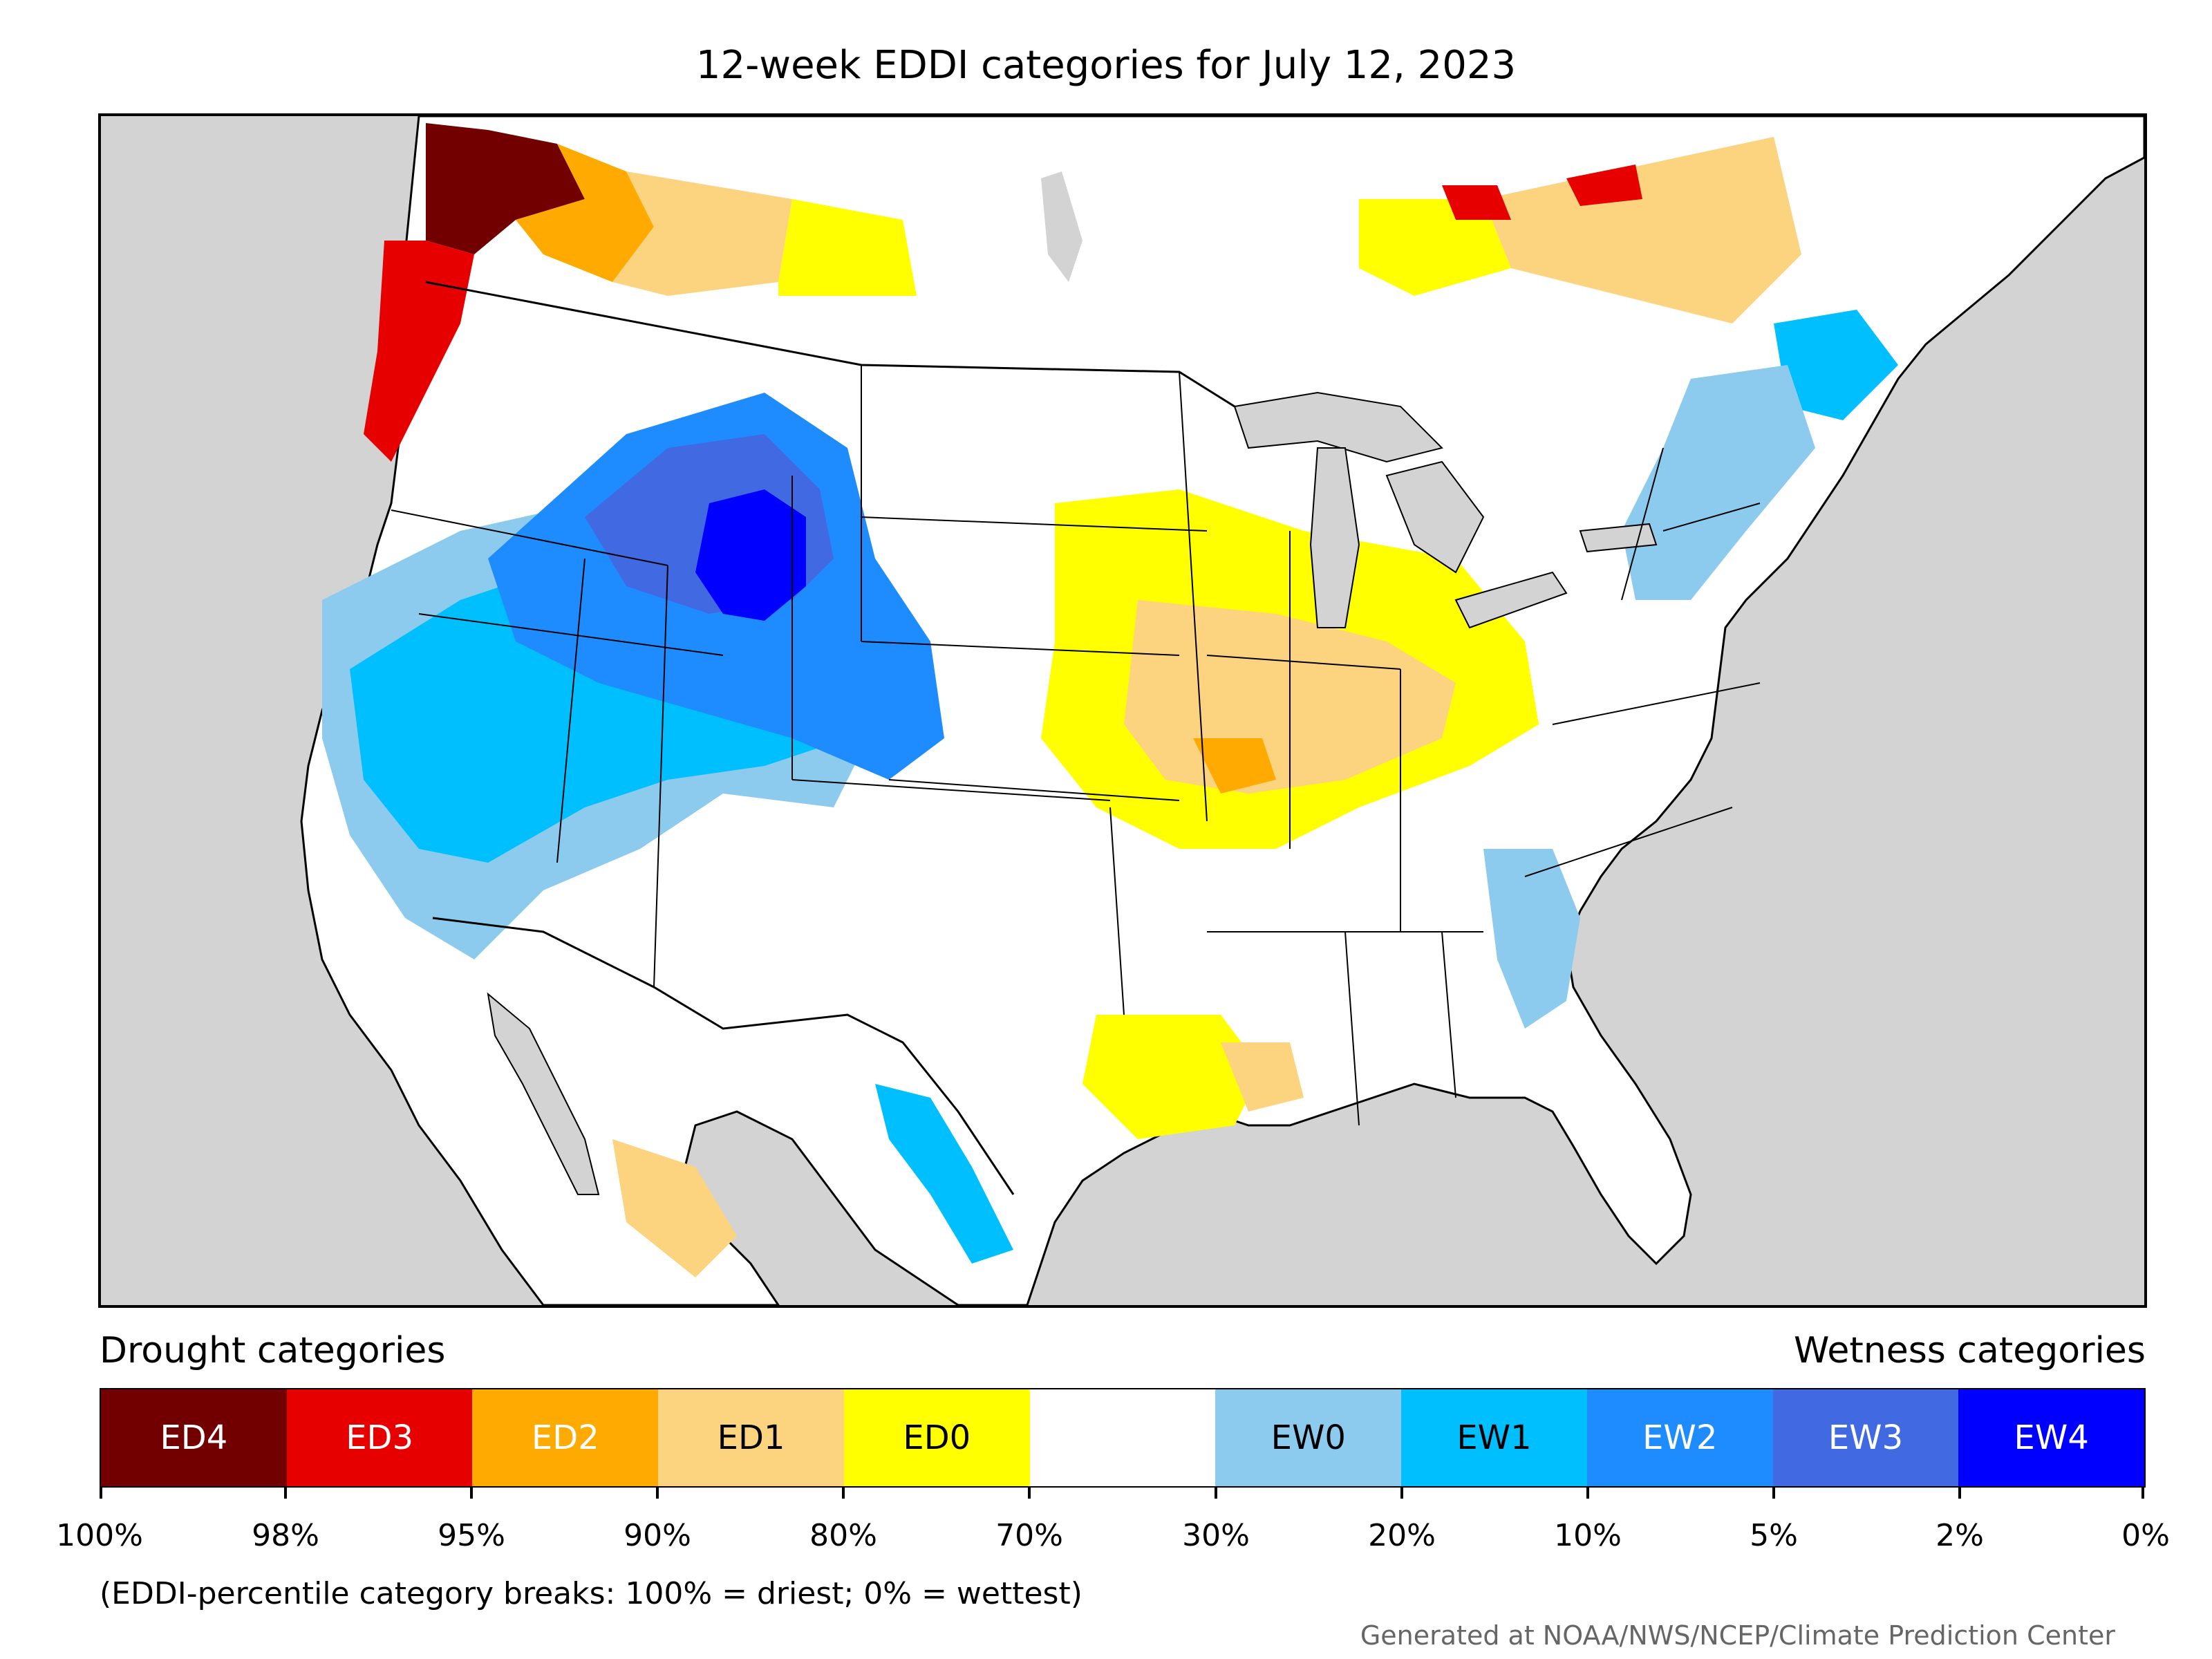 This screenshot has height=1659, width=2212. What do you see at coordinates (702, 233) in the screenshot?
I see `drought-ed1-north` at bounding box center [702, 233].